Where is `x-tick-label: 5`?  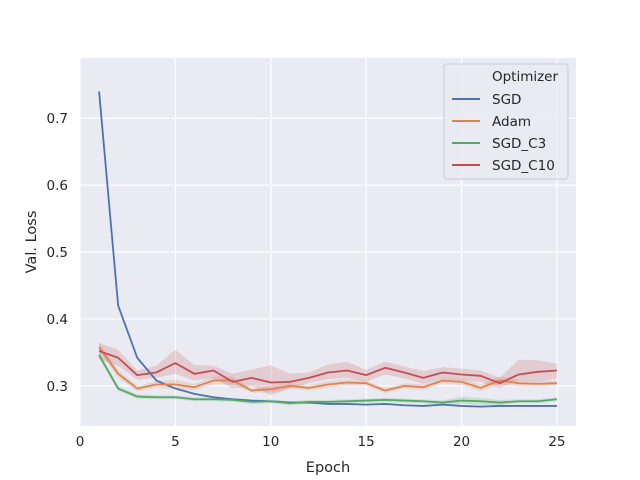
x-tick-label: 5 is located at coordinates (175, 442).